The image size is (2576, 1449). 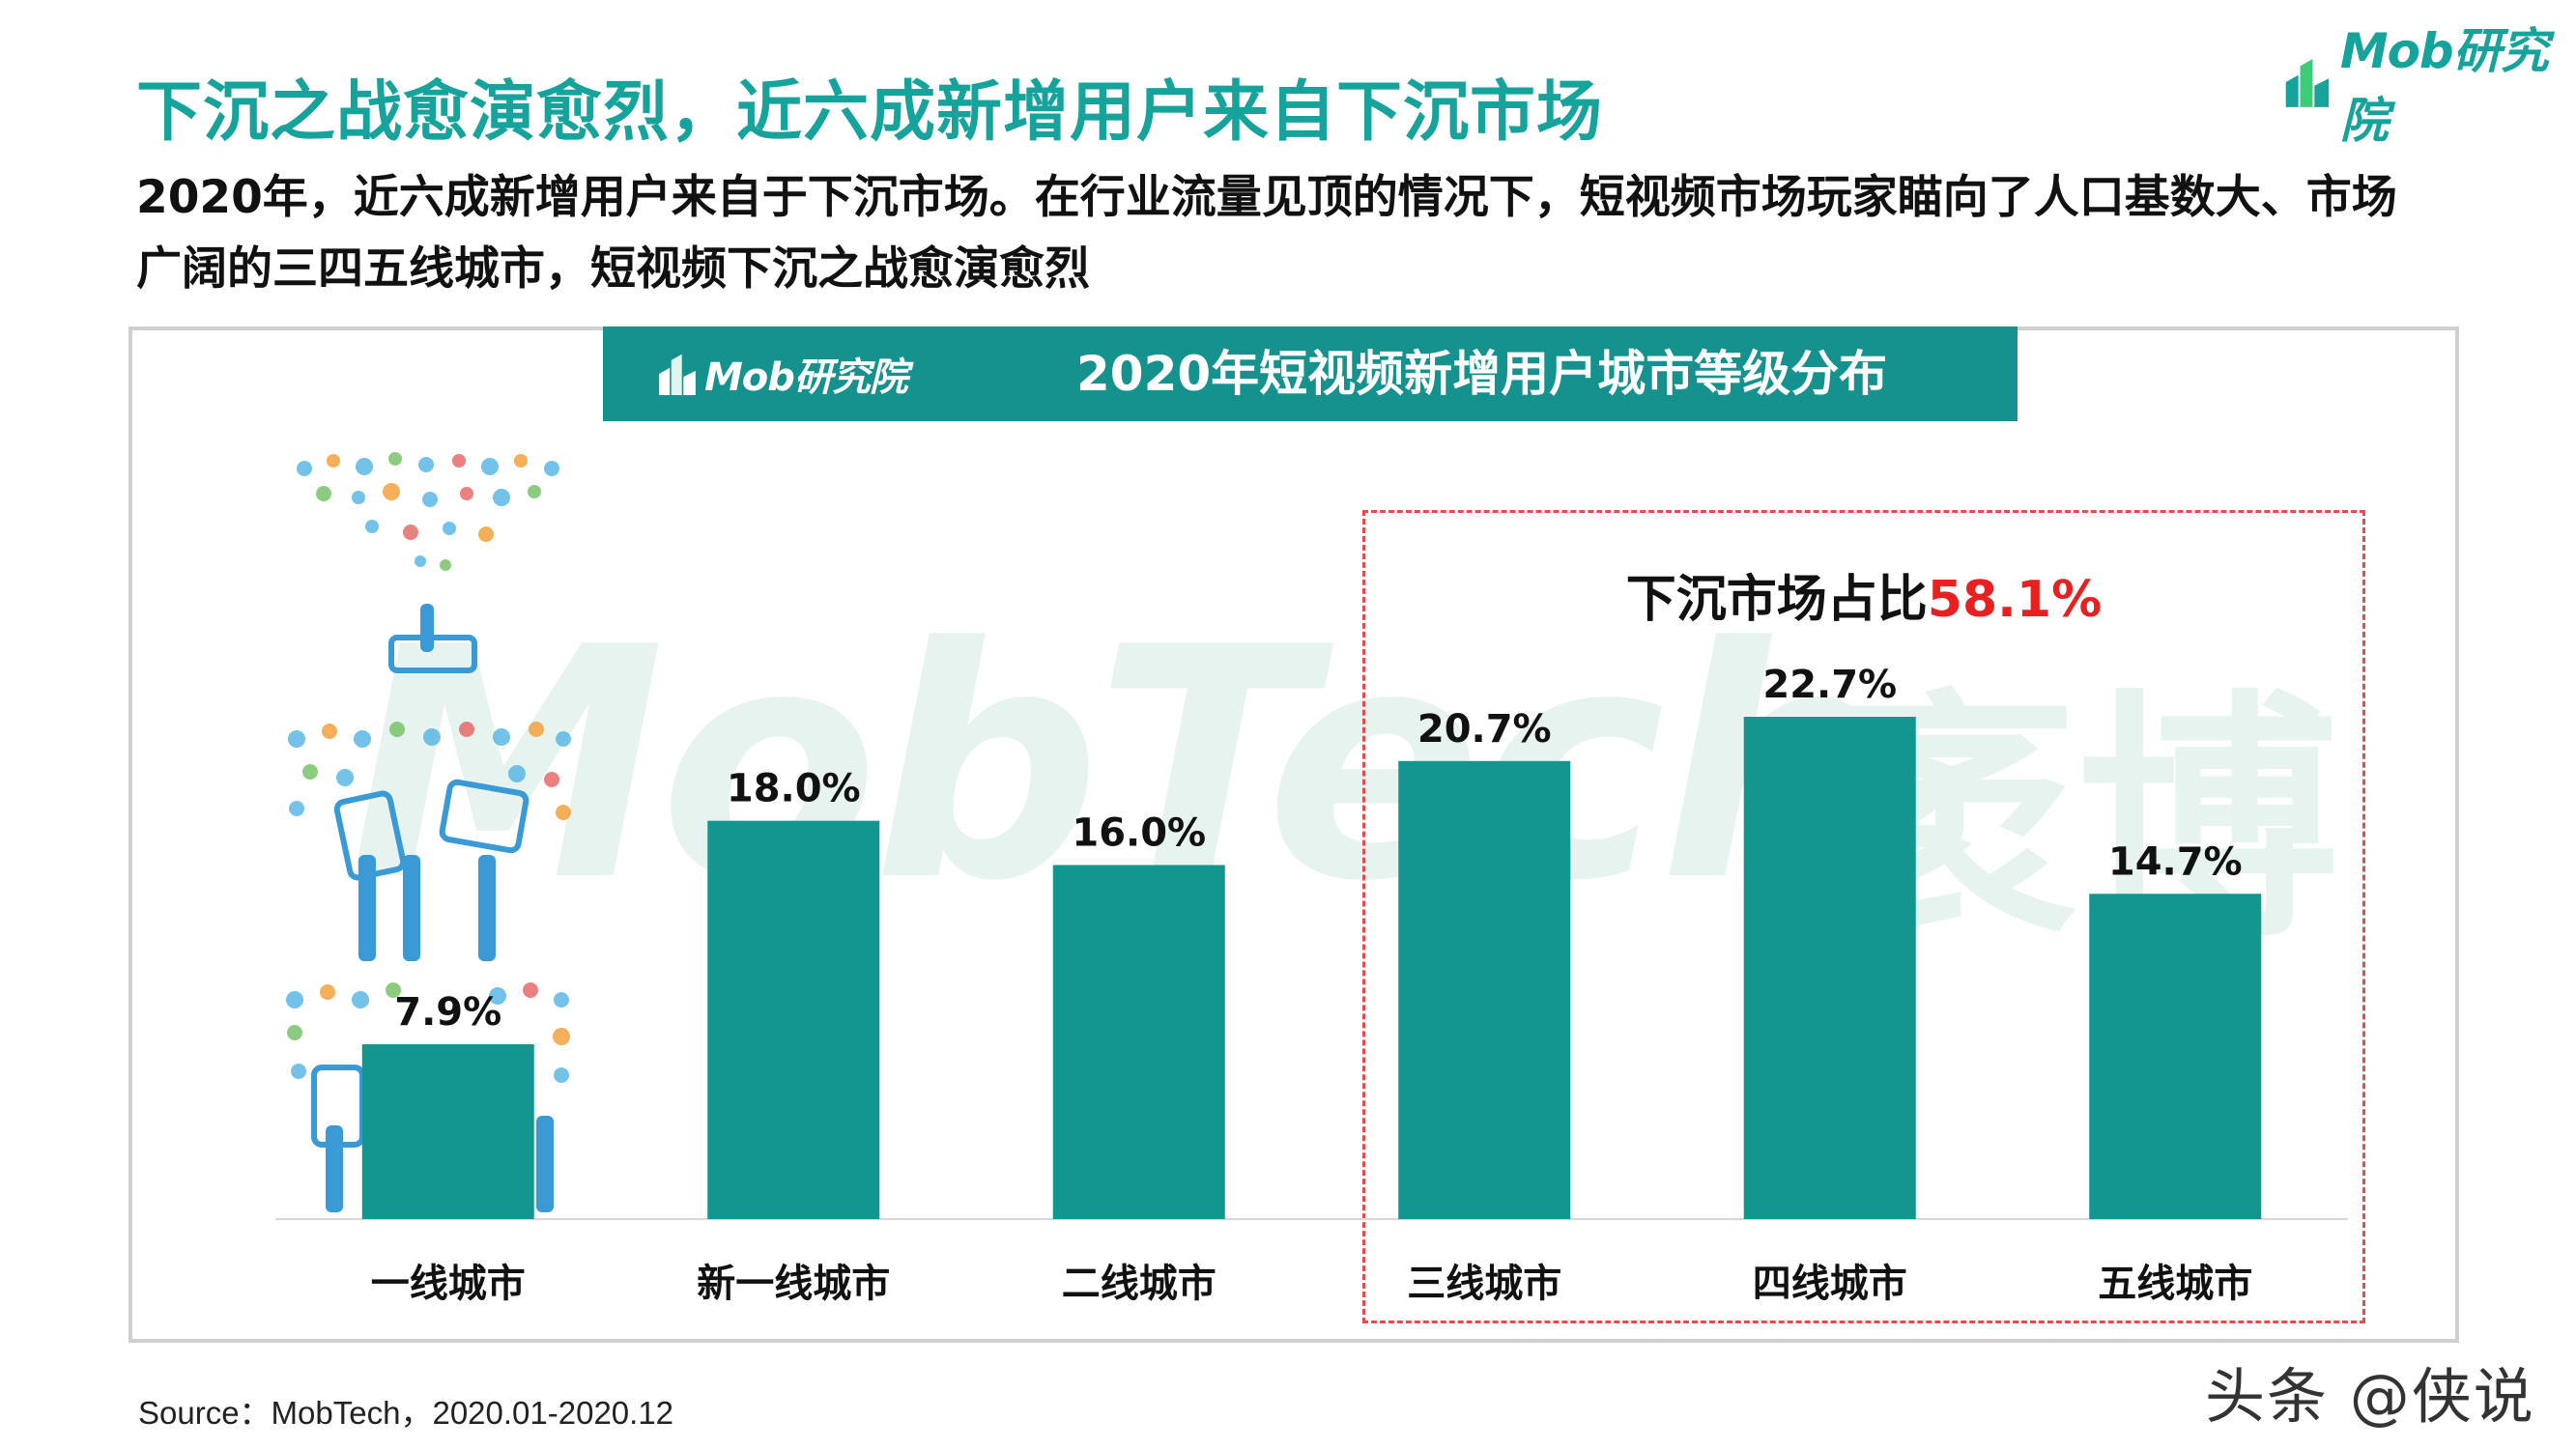 I want to click on callout-value: 58.1%, so click(x=2015, y=600).